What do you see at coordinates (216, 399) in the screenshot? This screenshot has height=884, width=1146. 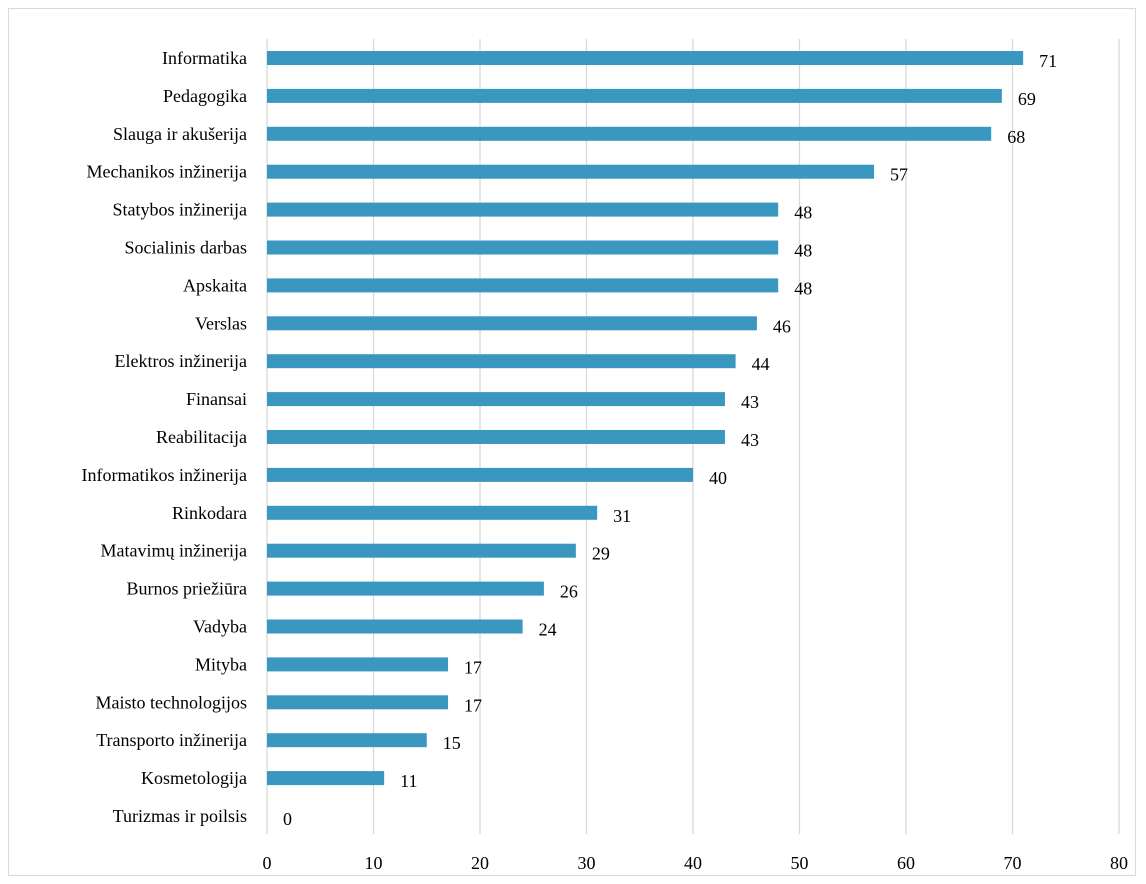 I see `category-label: Finansai` at bounding box center [216, 399].